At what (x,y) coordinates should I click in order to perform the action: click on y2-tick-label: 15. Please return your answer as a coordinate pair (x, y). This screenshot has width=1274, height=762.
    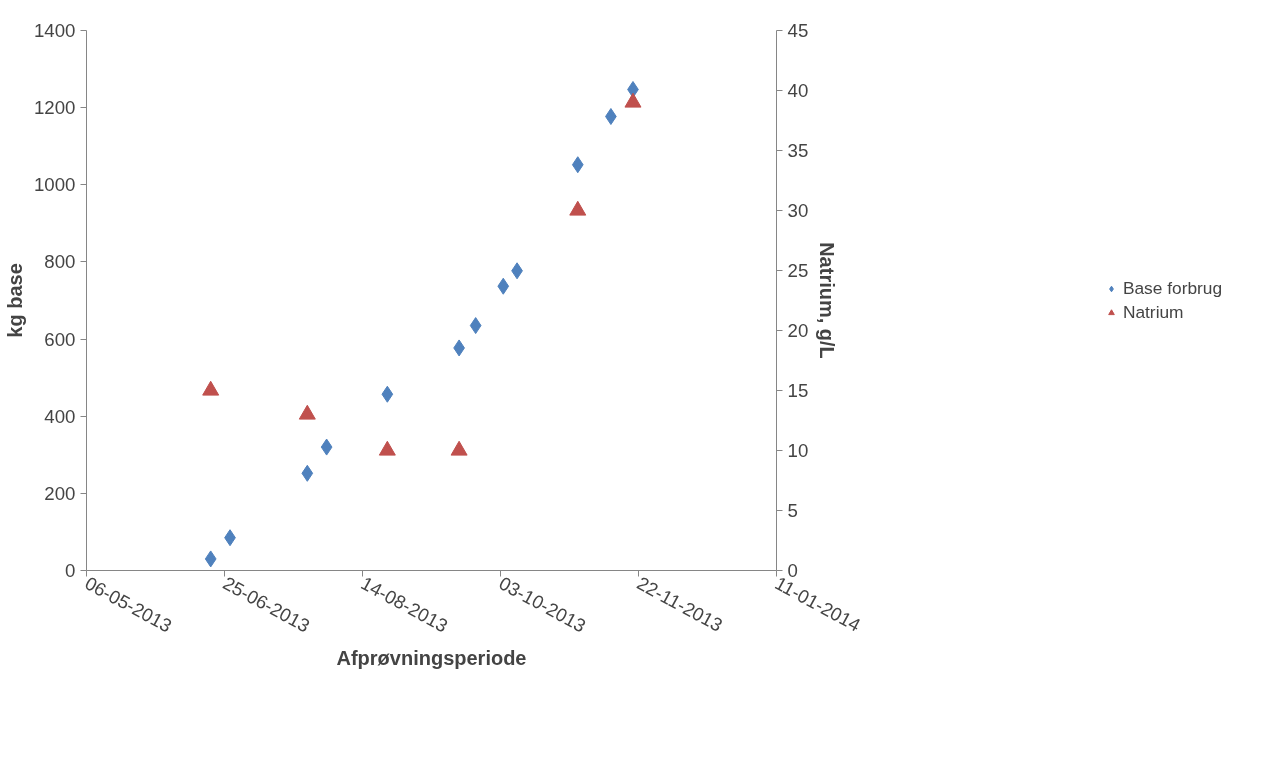
    Looking at the image, I should click on (798, 390).